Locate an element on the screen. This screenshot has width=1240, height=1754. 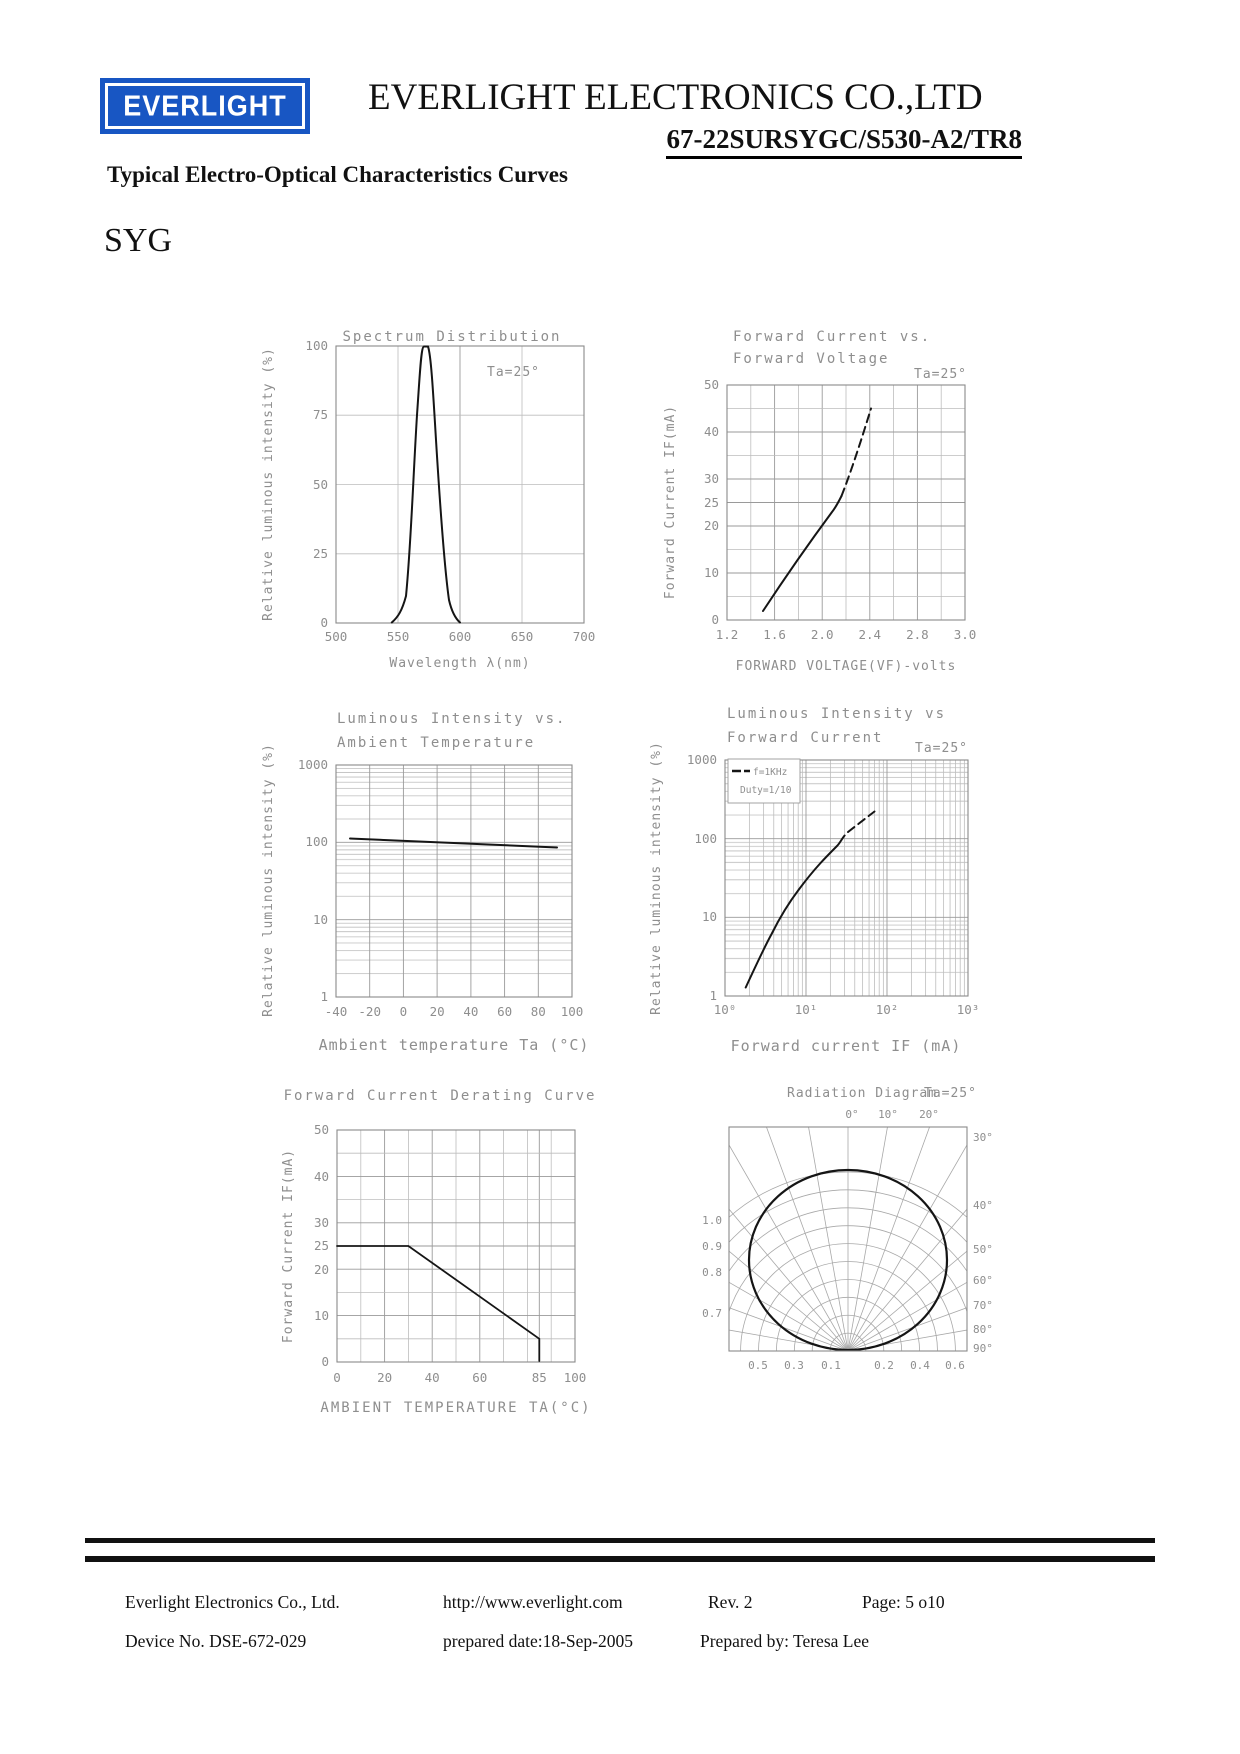
x-tick: 1.6 is located at coordinates (774, 634).